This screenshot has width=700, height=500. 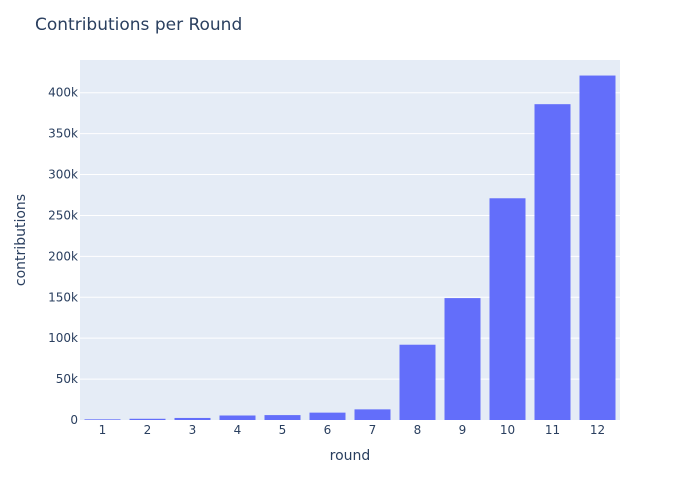 What do you see at coordinates (63, 297) in the screenshot?
I see `y-tick-label: 150k` at bounding box center [63, 297].